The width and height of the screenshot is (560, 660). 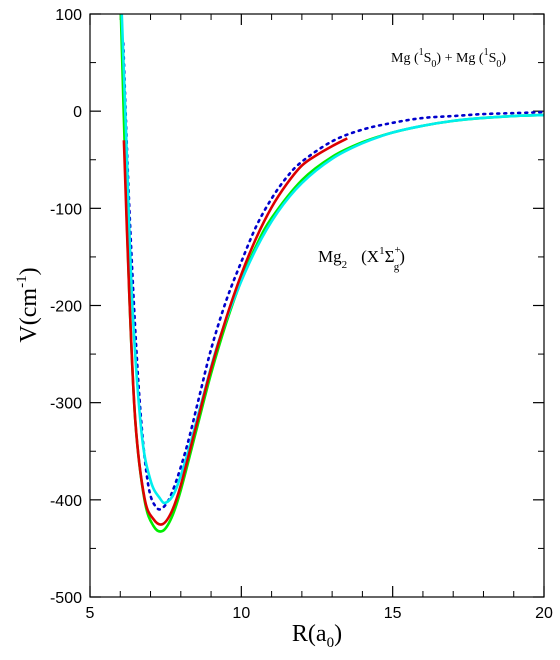 What do you see at coordinates (22, 281) in the screenshot?
I see `y-axis-title-sup: -1` at bounding box center [22, 281].